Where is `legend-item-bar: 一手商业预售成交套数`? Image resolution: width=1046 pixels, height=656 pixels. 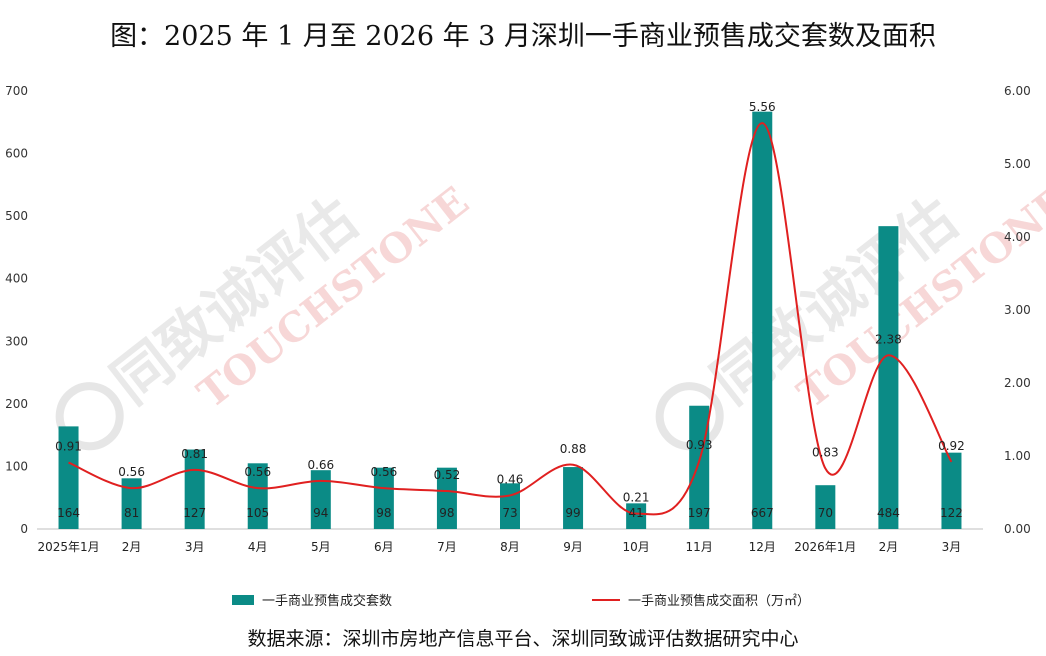
legend-item-bar: 一手商业预售成交套数 is located at coordinates (312, 599).